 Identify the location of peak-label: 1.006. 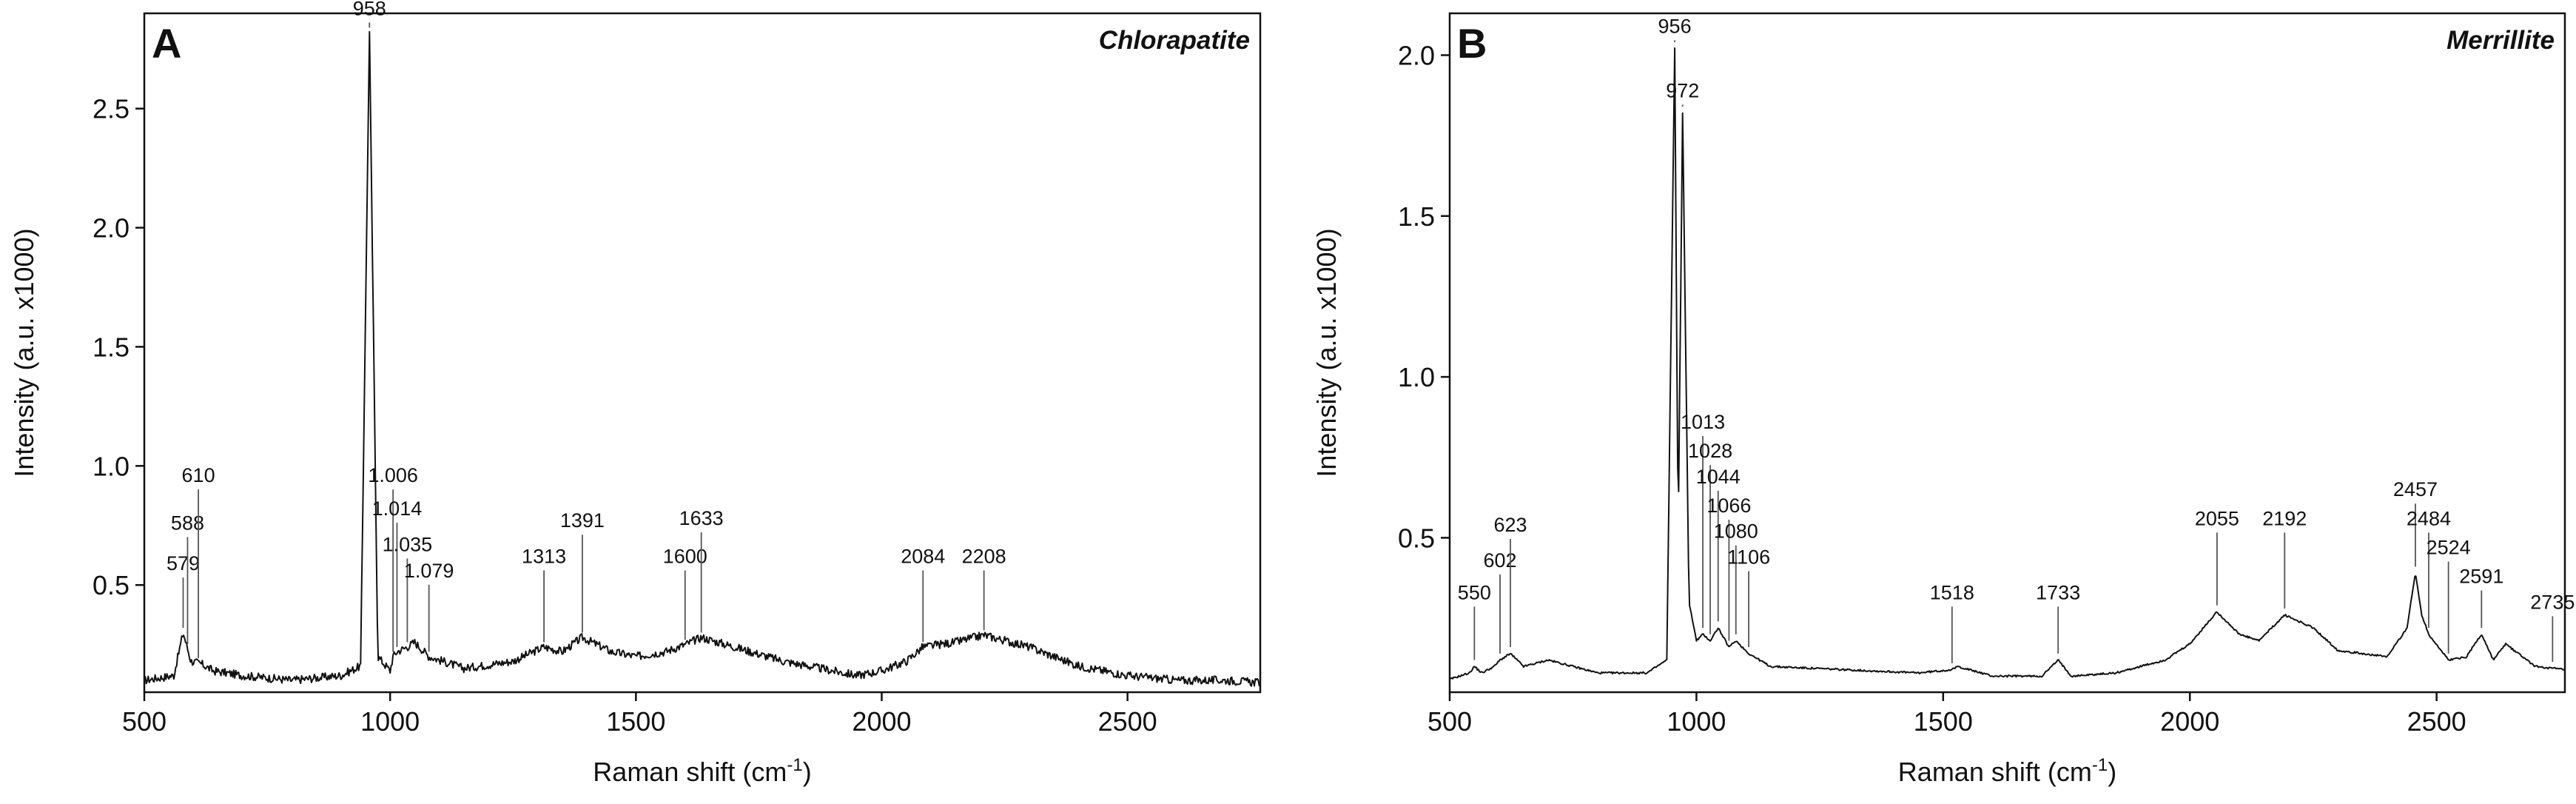
(393, 475).